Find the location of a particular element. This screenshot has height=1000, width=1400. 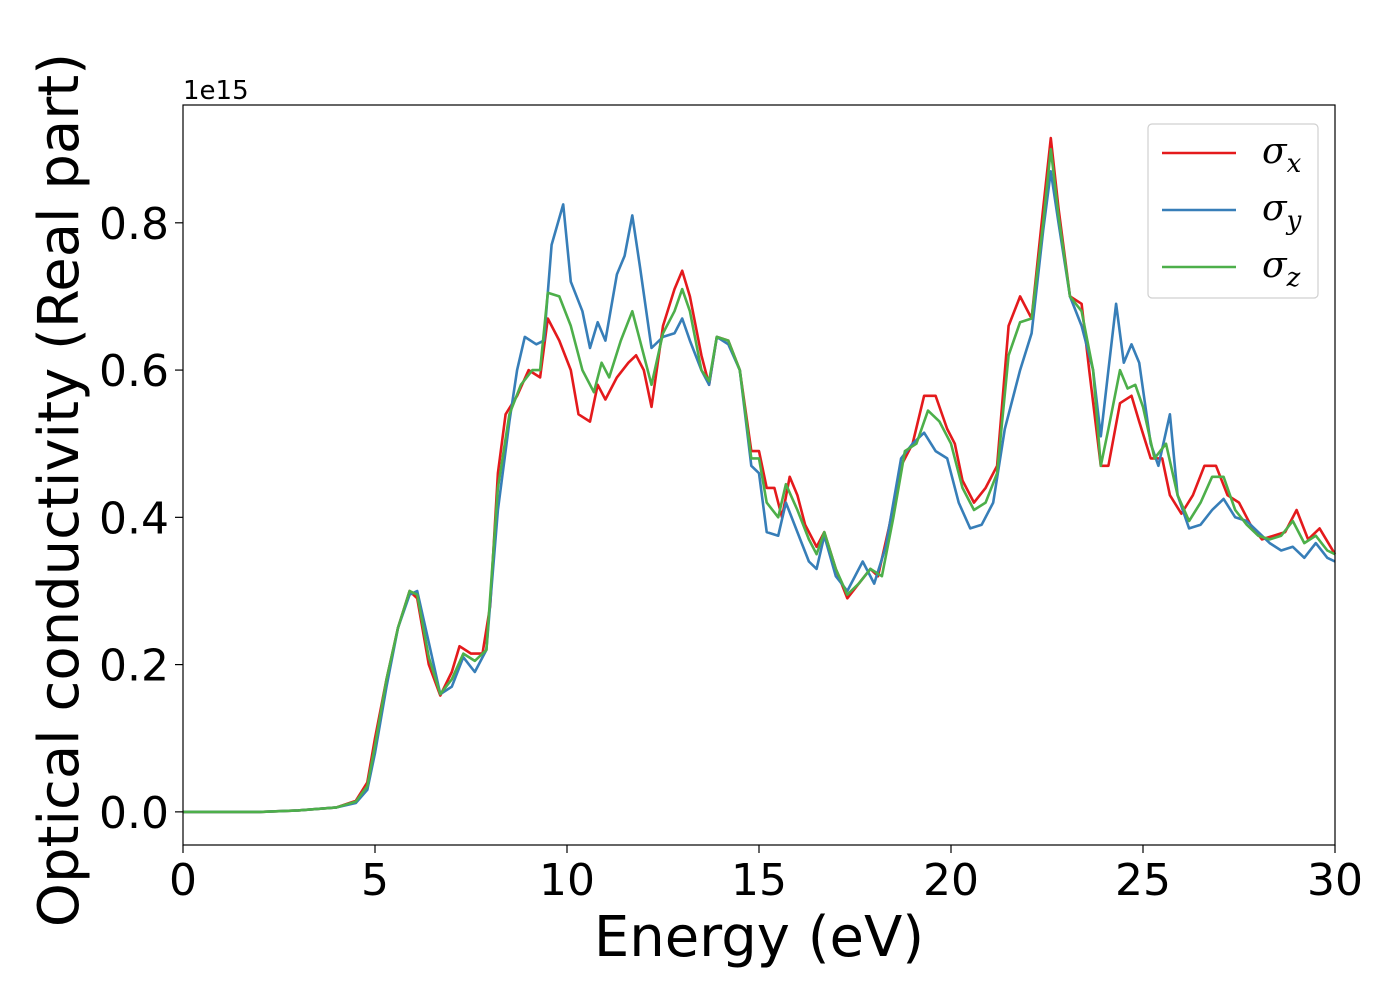

x-tick-label: 25 is located at coordinates (1143, 880).